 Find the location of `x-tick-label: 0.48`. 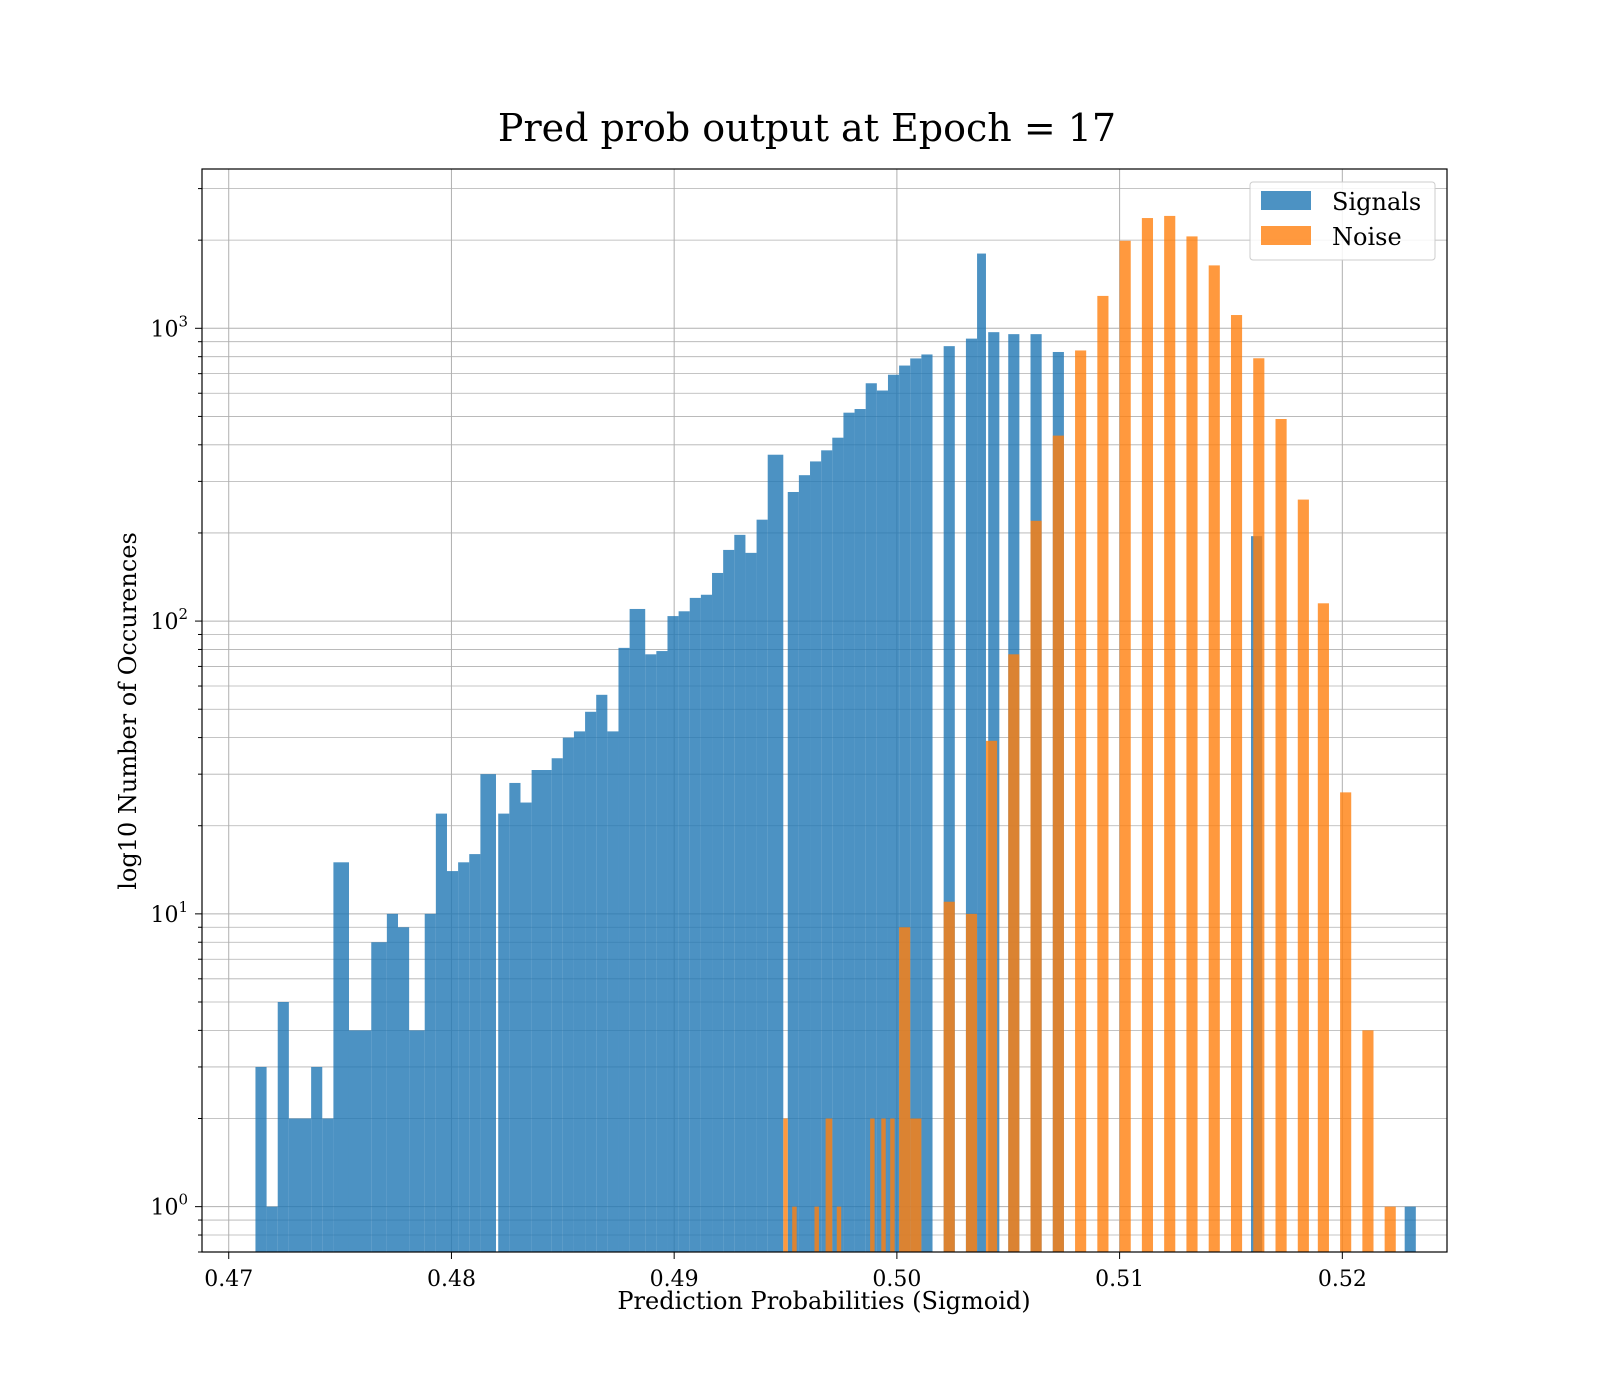

x-tick-label: 0.48 is located at coordinates (451, 1279).